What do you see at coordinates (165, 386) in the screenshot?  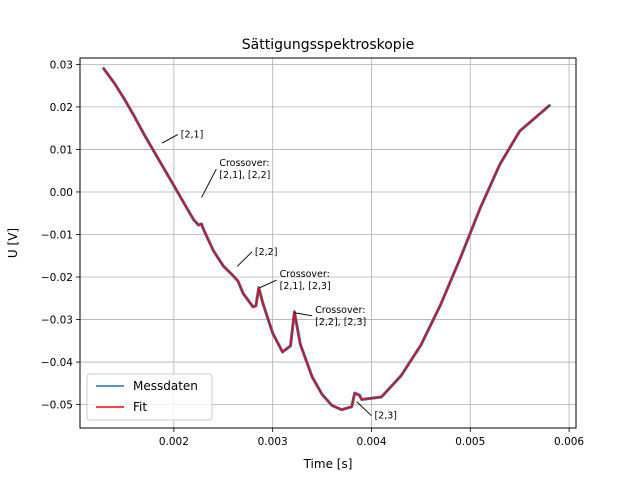 I see `legend-label-messdaten: Messdaten` at bounding box center [165, 386].